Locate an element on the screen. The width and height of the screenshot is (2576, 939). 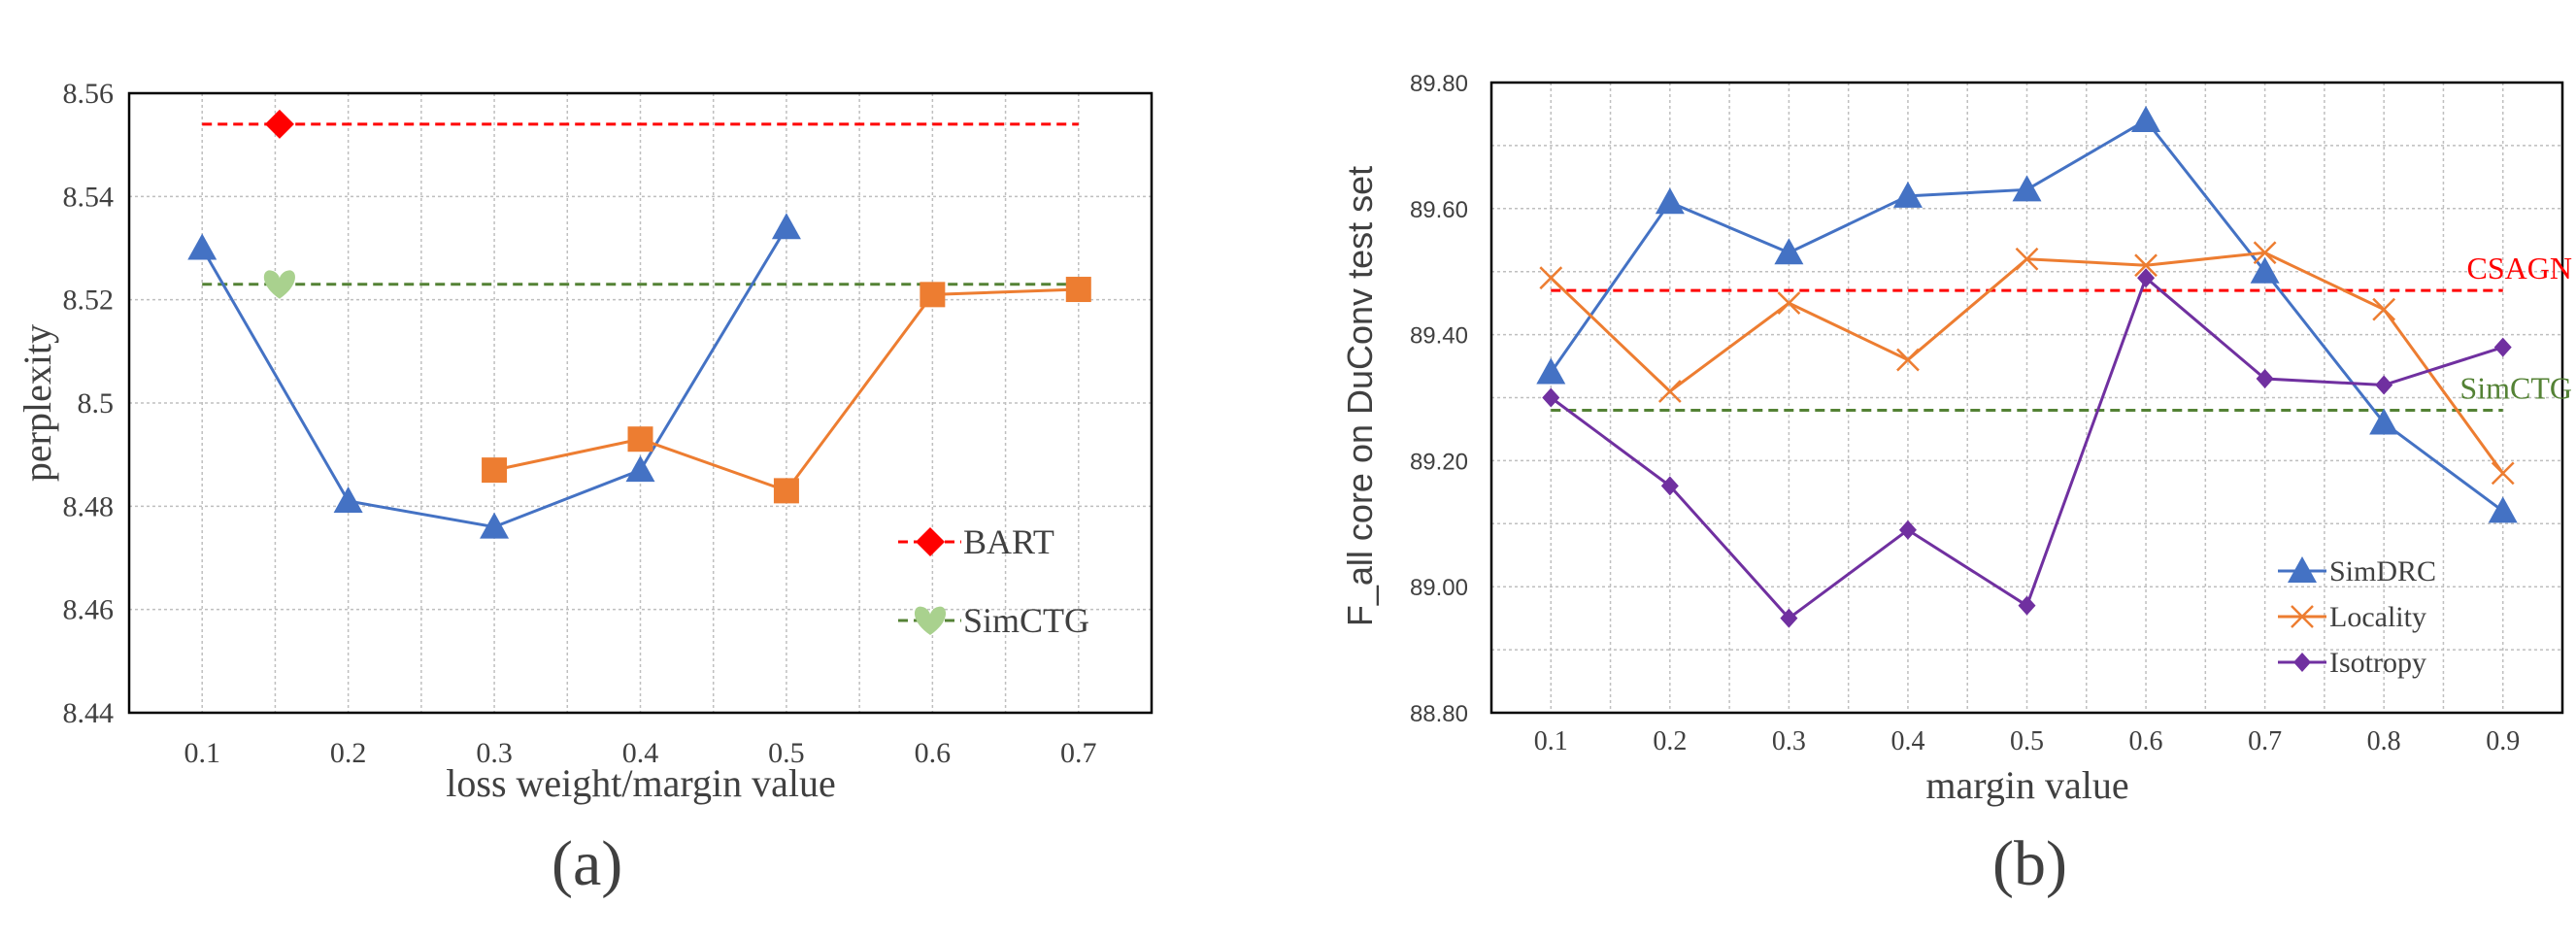
x-axis-title: loss weight/margin value is located at coordinates (640, 783).